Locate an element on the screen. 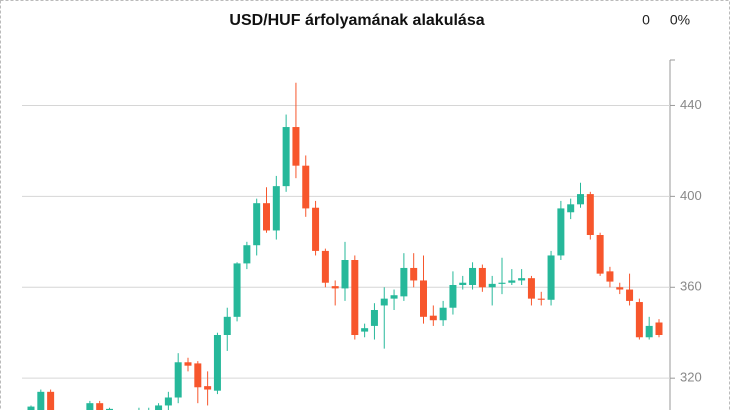  change: 0 is located at coordinates (646, 20).